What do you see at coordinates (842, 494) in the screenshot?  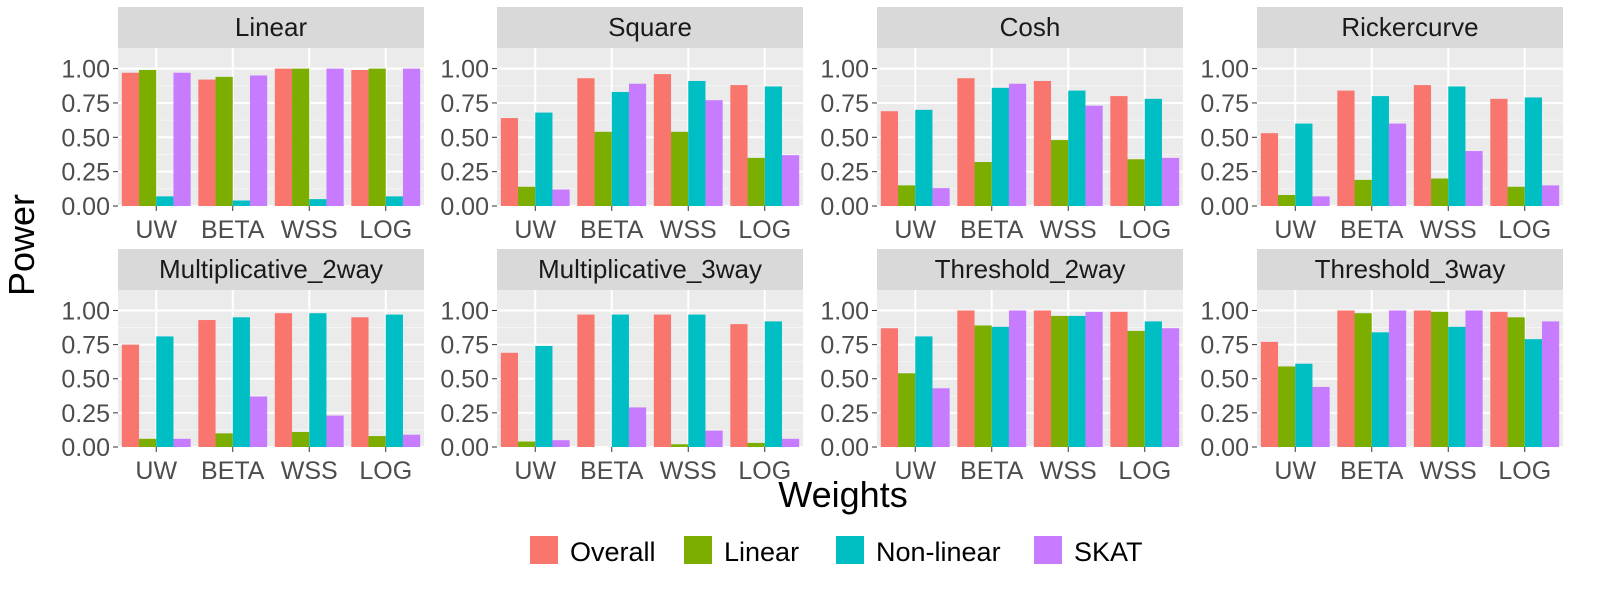 I see `x-axis-title: Weights` at bounding box center [842, 494].